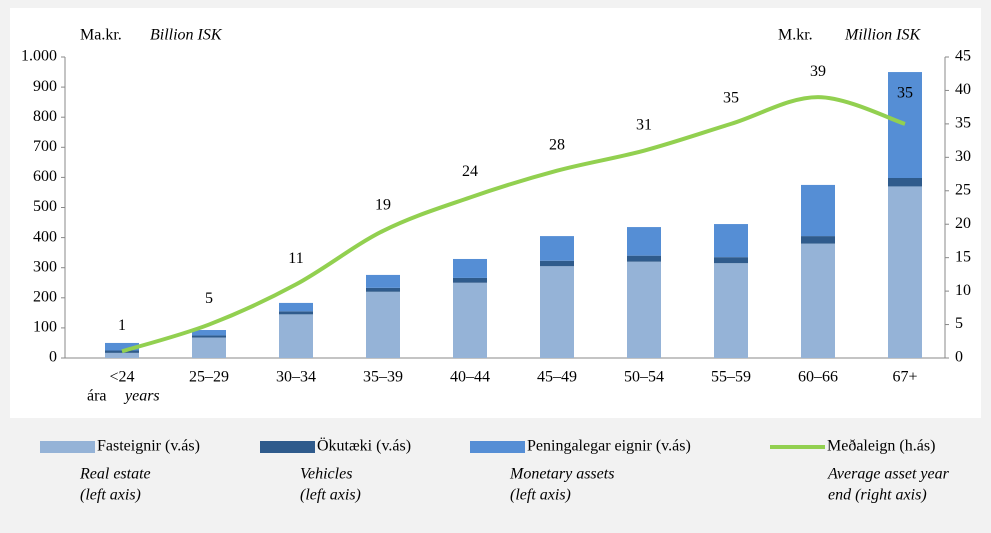  I want to click on legend-label: Ökutæki (v.ás), so click(364, 446).